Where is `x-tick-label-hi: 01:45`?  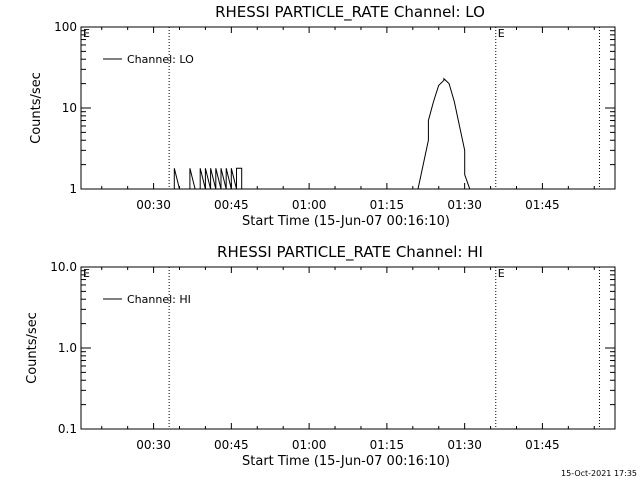
x-tick-label-hi: 01:45 is located at coordinates (542, 445).